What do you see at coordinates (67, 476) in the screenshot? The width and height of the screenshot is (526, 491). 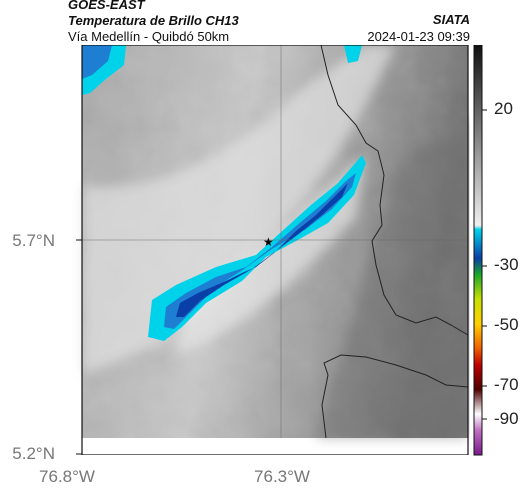 I see `lon-tick-76.8: 76.8°W` at bounding box center [67, 476].